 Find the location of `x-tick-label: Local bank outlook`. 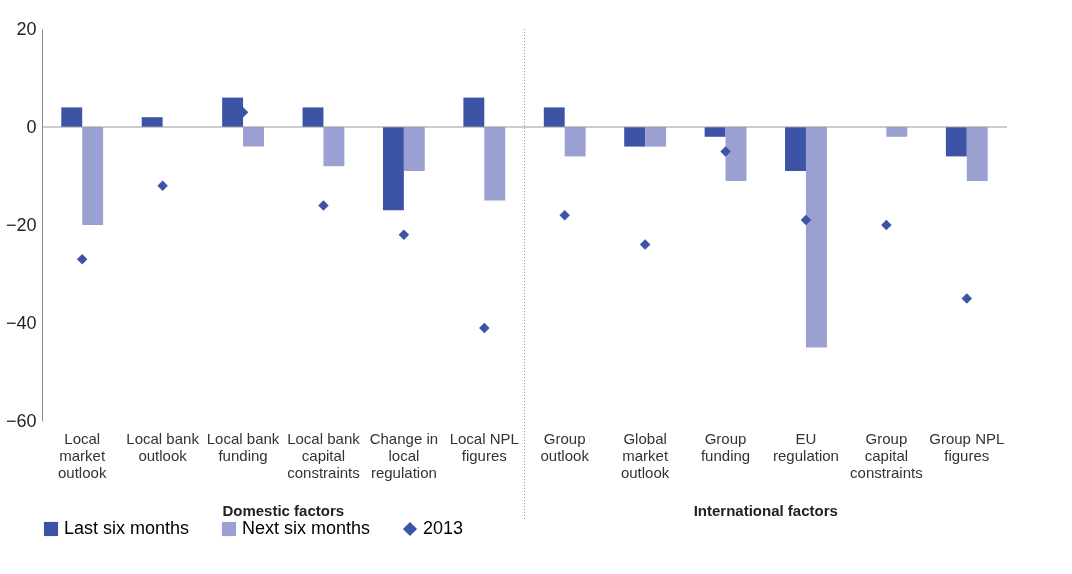

x-tick-label: Local bank outlook is located at coordinates (163, 446).